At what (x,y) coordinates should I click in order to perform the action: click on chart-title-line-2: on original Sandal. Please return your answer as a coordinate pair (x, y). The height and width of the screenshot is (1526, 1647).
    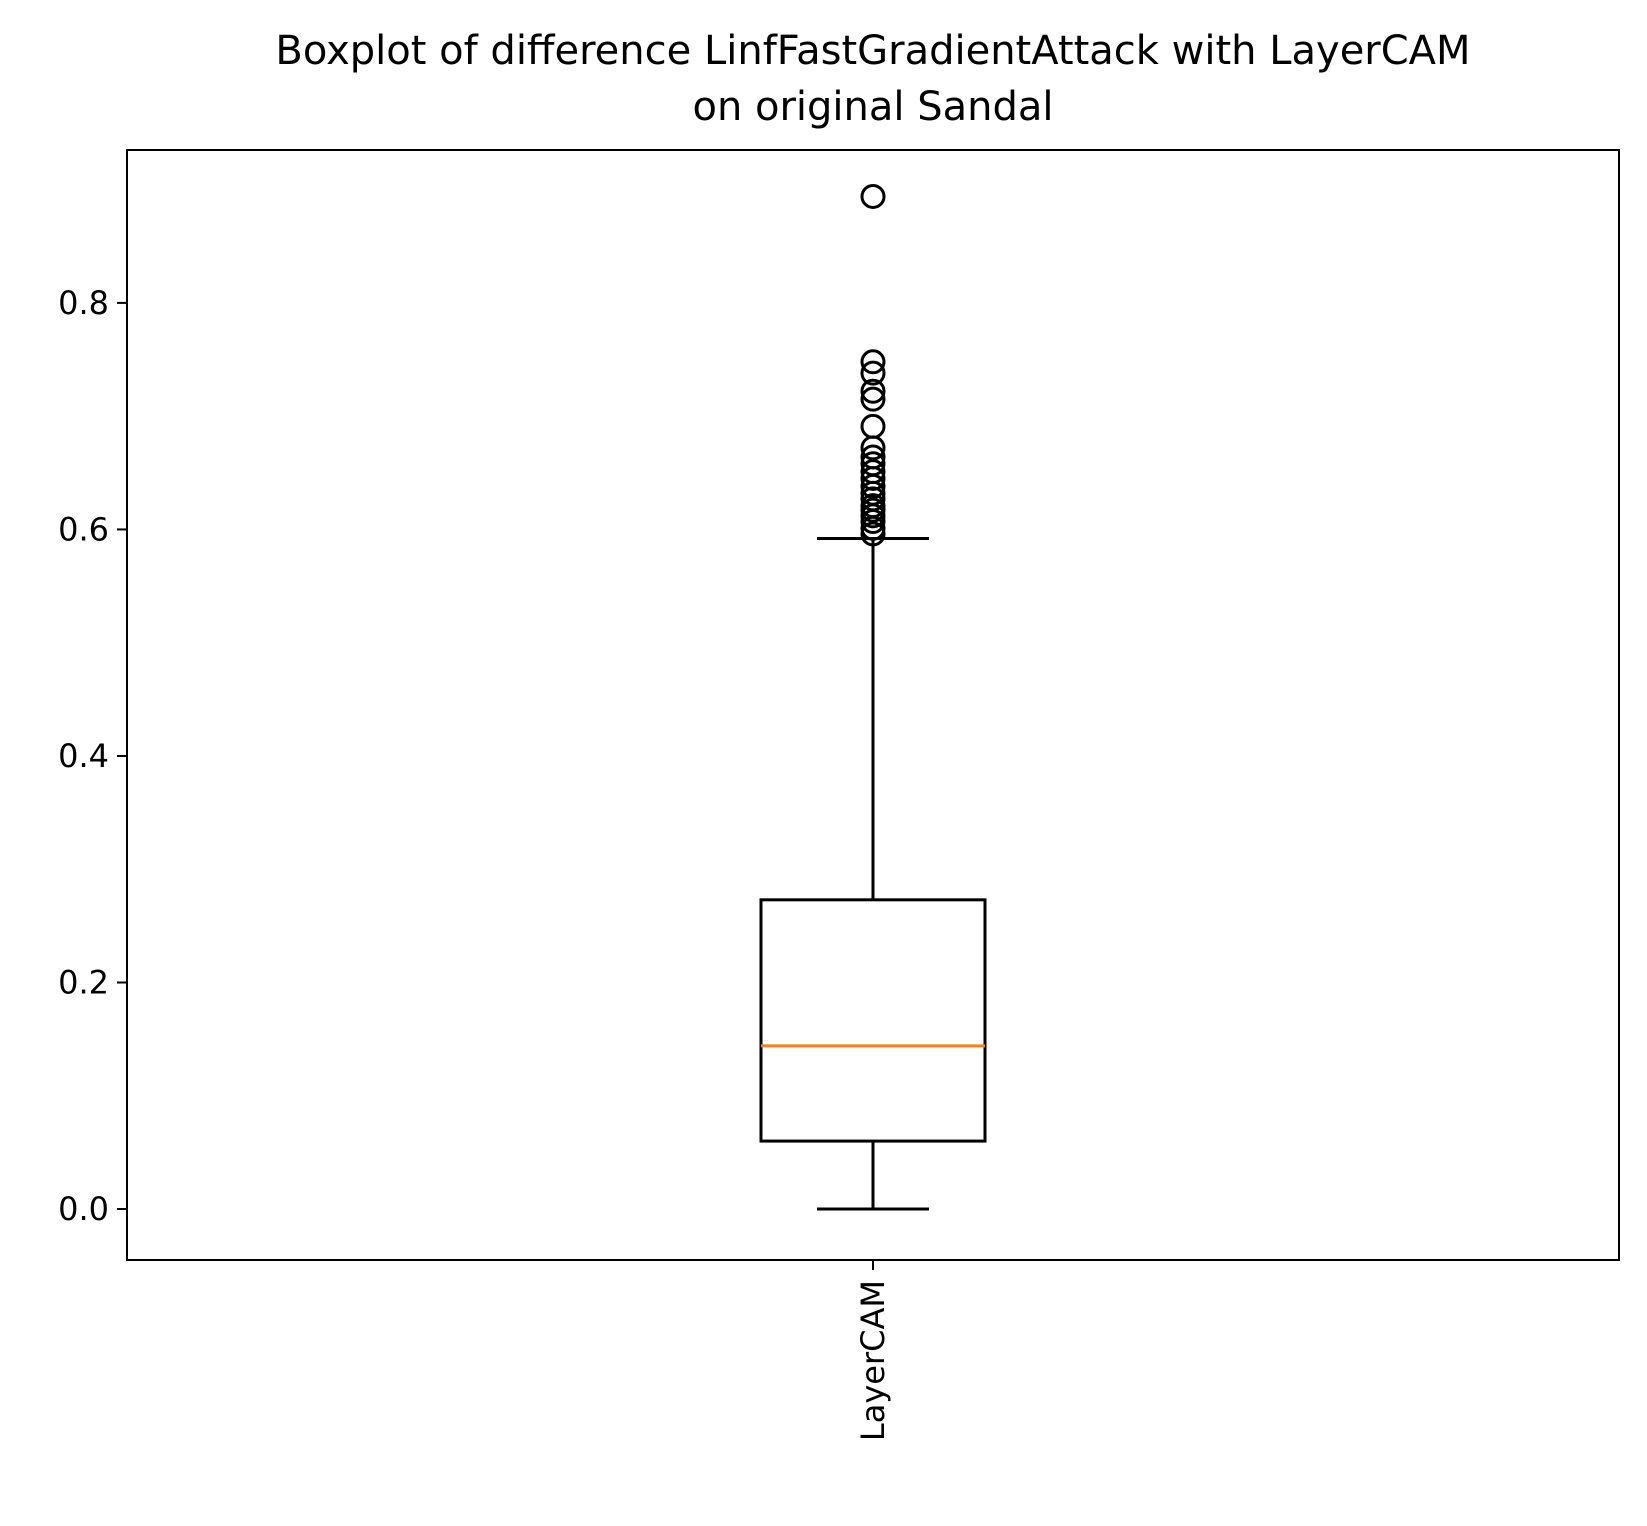
    Looking at the image, I should click on (872, 107).